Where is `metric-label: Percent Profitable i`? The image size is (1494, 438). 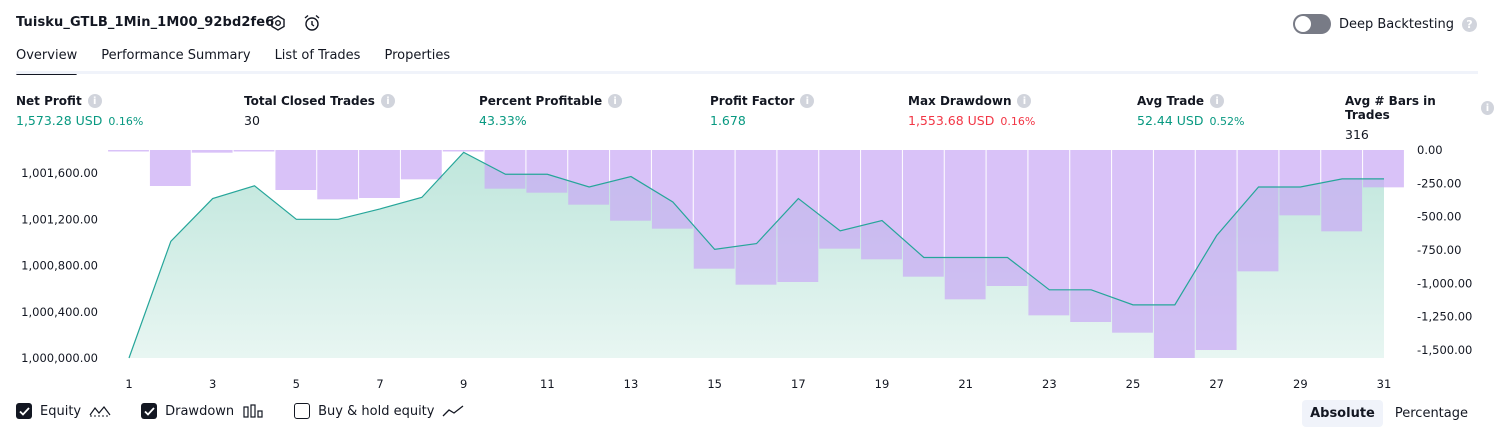
metric-label: Percent Profitable i is located at coordinates (551, 101).